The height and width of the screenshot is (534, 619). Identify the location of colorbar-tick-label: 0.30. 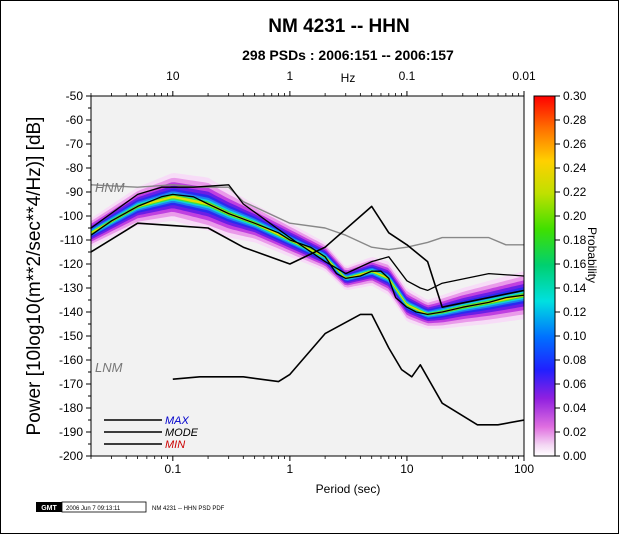
(575, 96).